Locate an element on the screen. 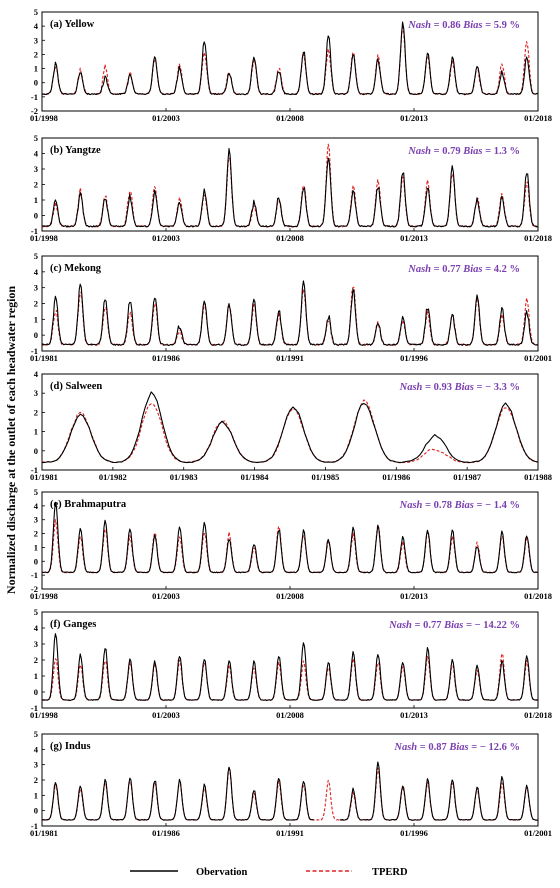  panel-stats: Nash = 0.79 Bias = 1.3 % is located at coordinates (463, 151).